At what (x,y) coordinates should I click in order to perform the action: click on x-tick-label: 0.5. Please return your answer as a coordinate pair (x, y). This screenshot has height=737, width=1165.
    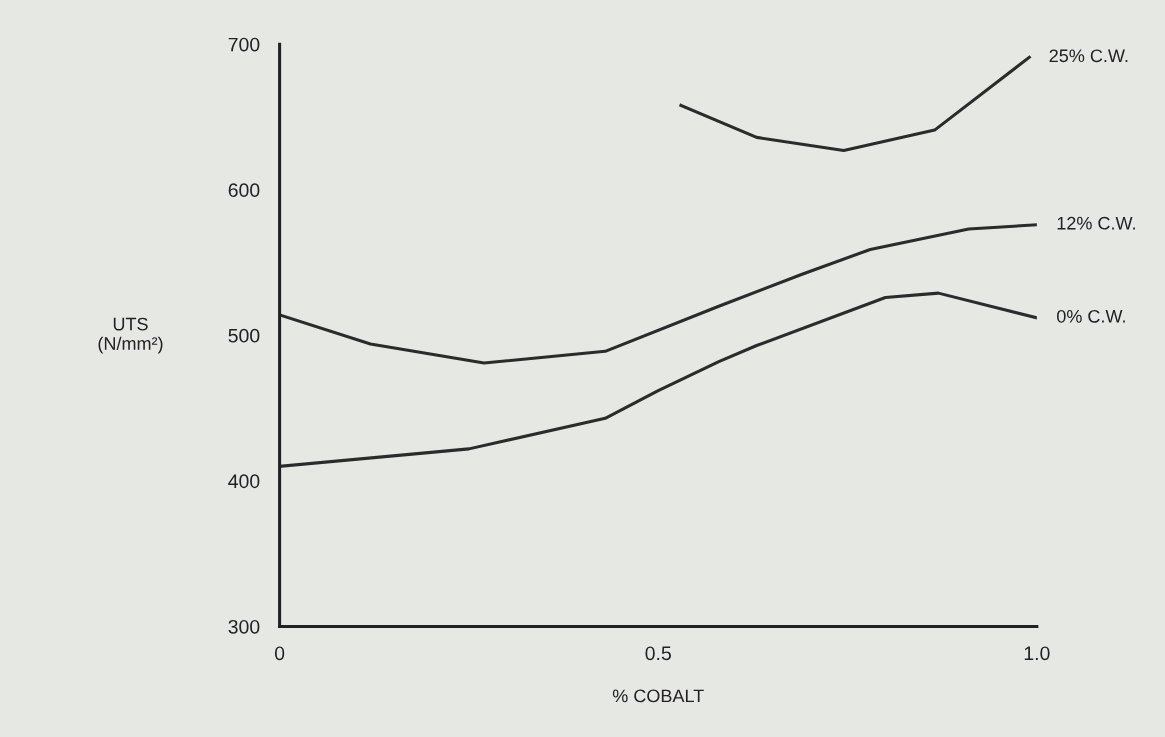
    Looking at the image, I should click on (658, 653).